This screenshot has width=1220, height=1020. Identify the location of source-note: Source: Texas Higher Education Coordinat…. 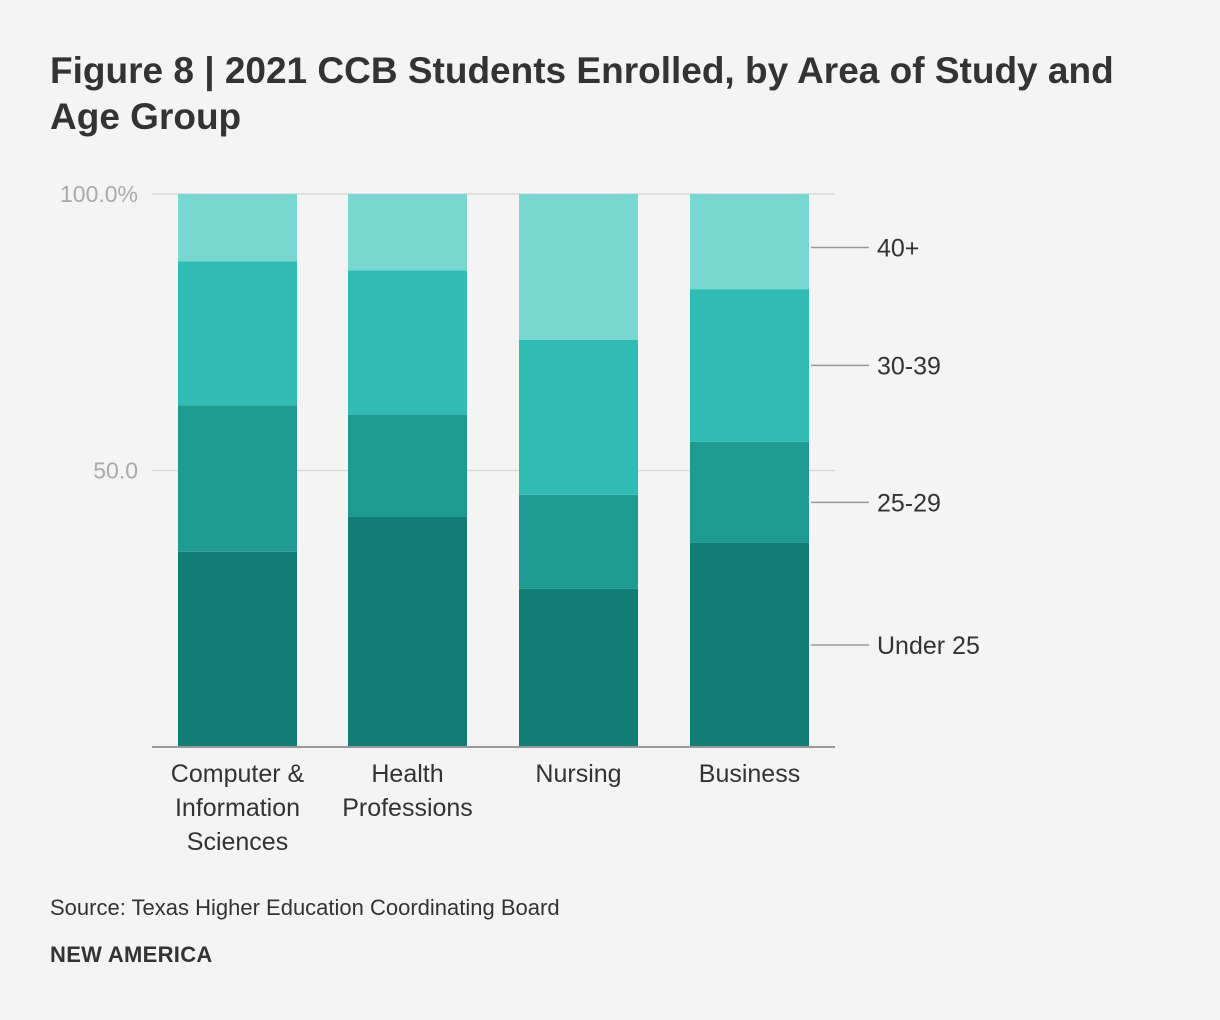
(305, 907).